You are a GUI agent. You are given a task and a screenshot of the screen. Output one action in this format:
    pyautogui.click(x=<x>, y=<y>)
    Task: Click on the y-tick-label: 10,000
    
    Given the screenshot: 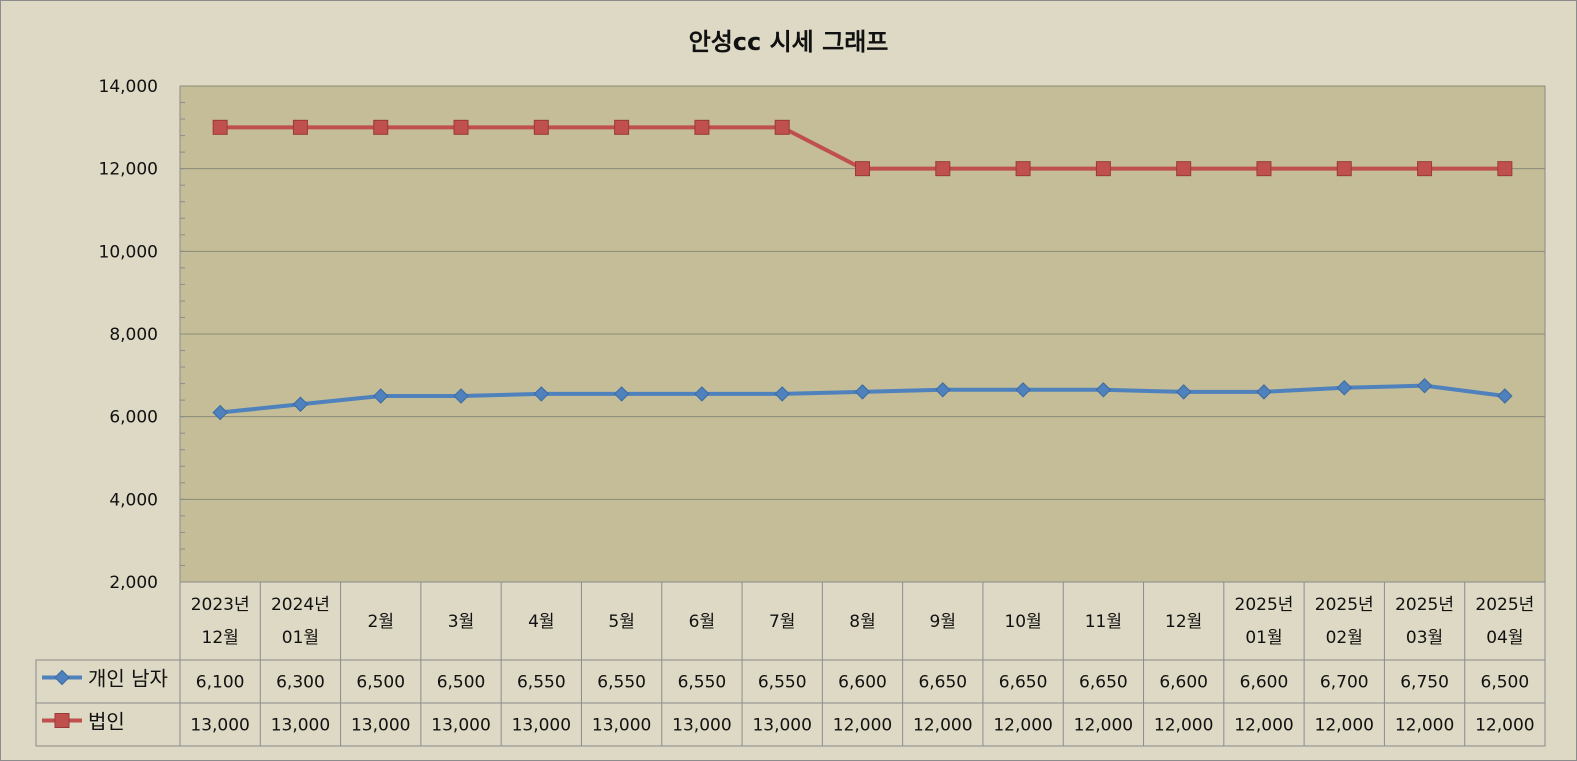 What is the action you would take?
    pyautogui.click(x=128, y=252)
    